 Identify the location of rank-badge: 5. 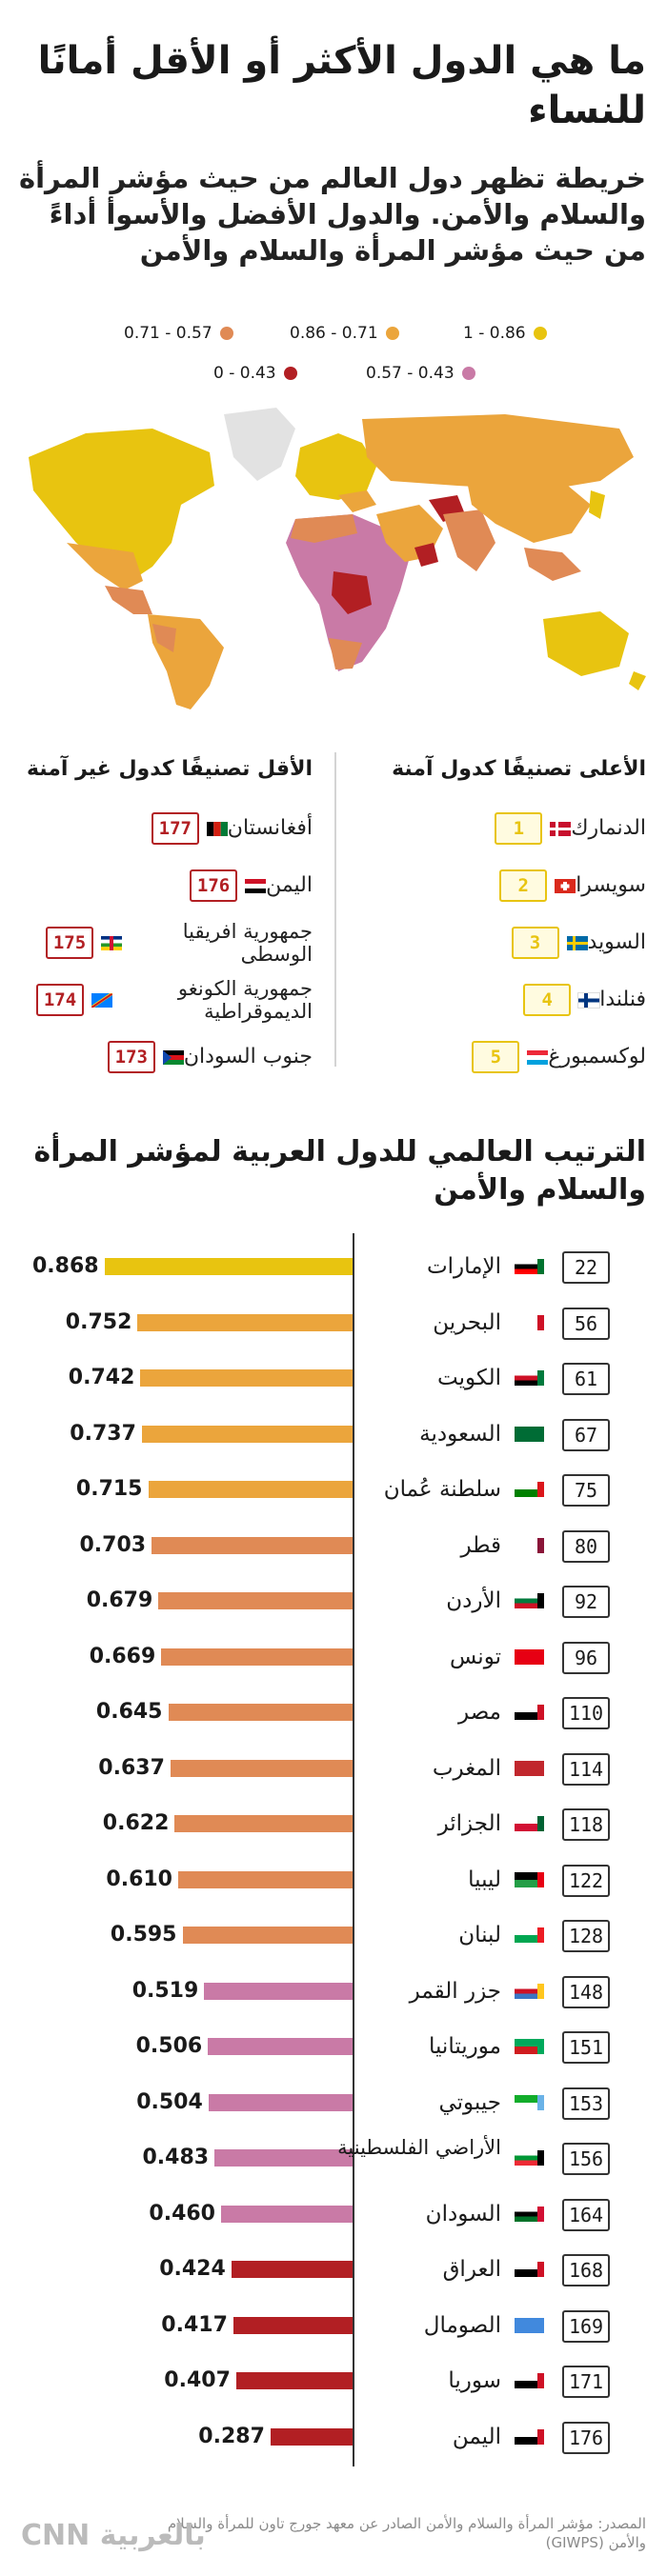
(496, 1057).